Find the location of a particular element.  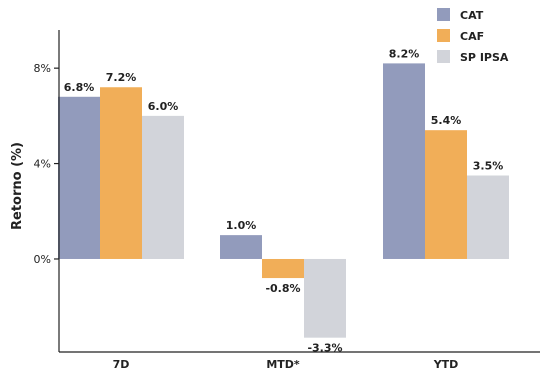

data-label: 8.2% is located at coordinates (404, 53).